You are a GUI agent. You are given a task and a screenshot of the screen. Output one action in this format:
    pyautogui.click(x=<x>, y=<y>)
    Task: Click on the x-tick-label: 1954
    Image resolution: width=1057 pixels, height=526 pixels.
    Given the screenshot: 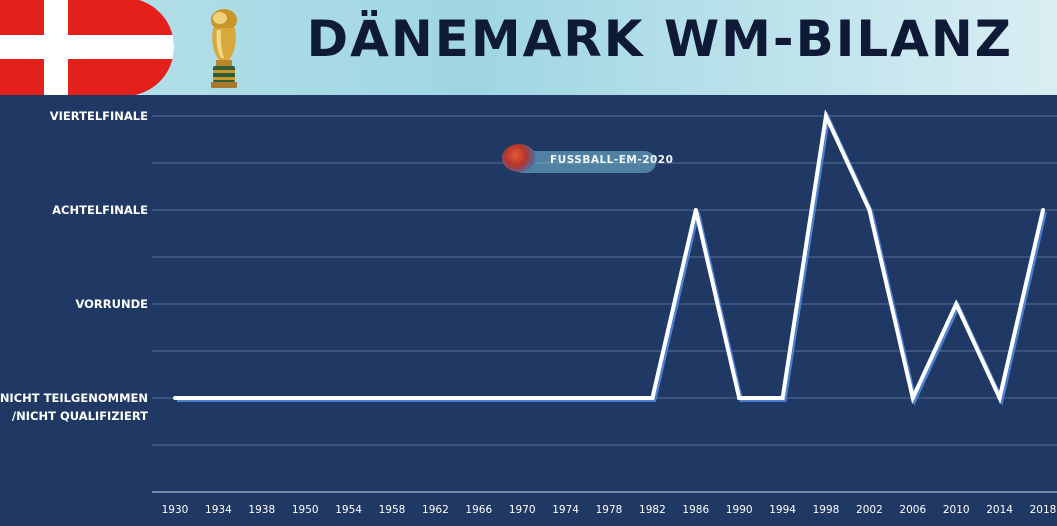 What is the action you would take?
    pyautogui.click(x=348, y=510)
    